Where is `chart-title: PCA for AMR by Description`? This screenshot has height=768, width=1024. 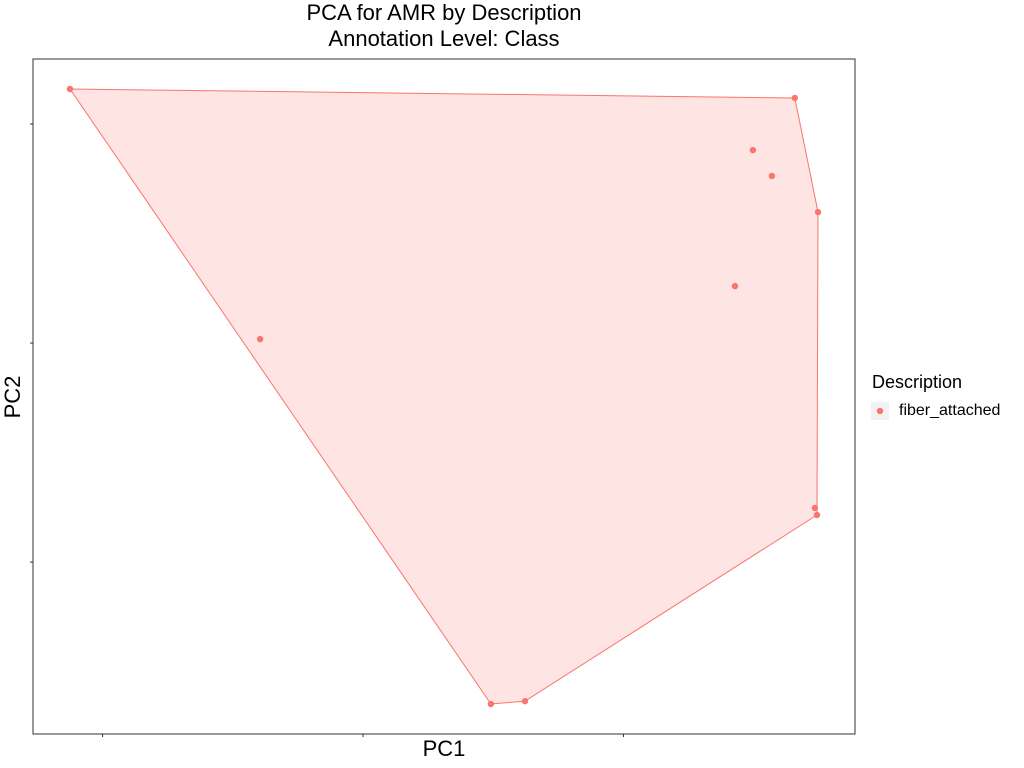
chart-title: PCA for AMR by Description is located at coordinates (443, 12).